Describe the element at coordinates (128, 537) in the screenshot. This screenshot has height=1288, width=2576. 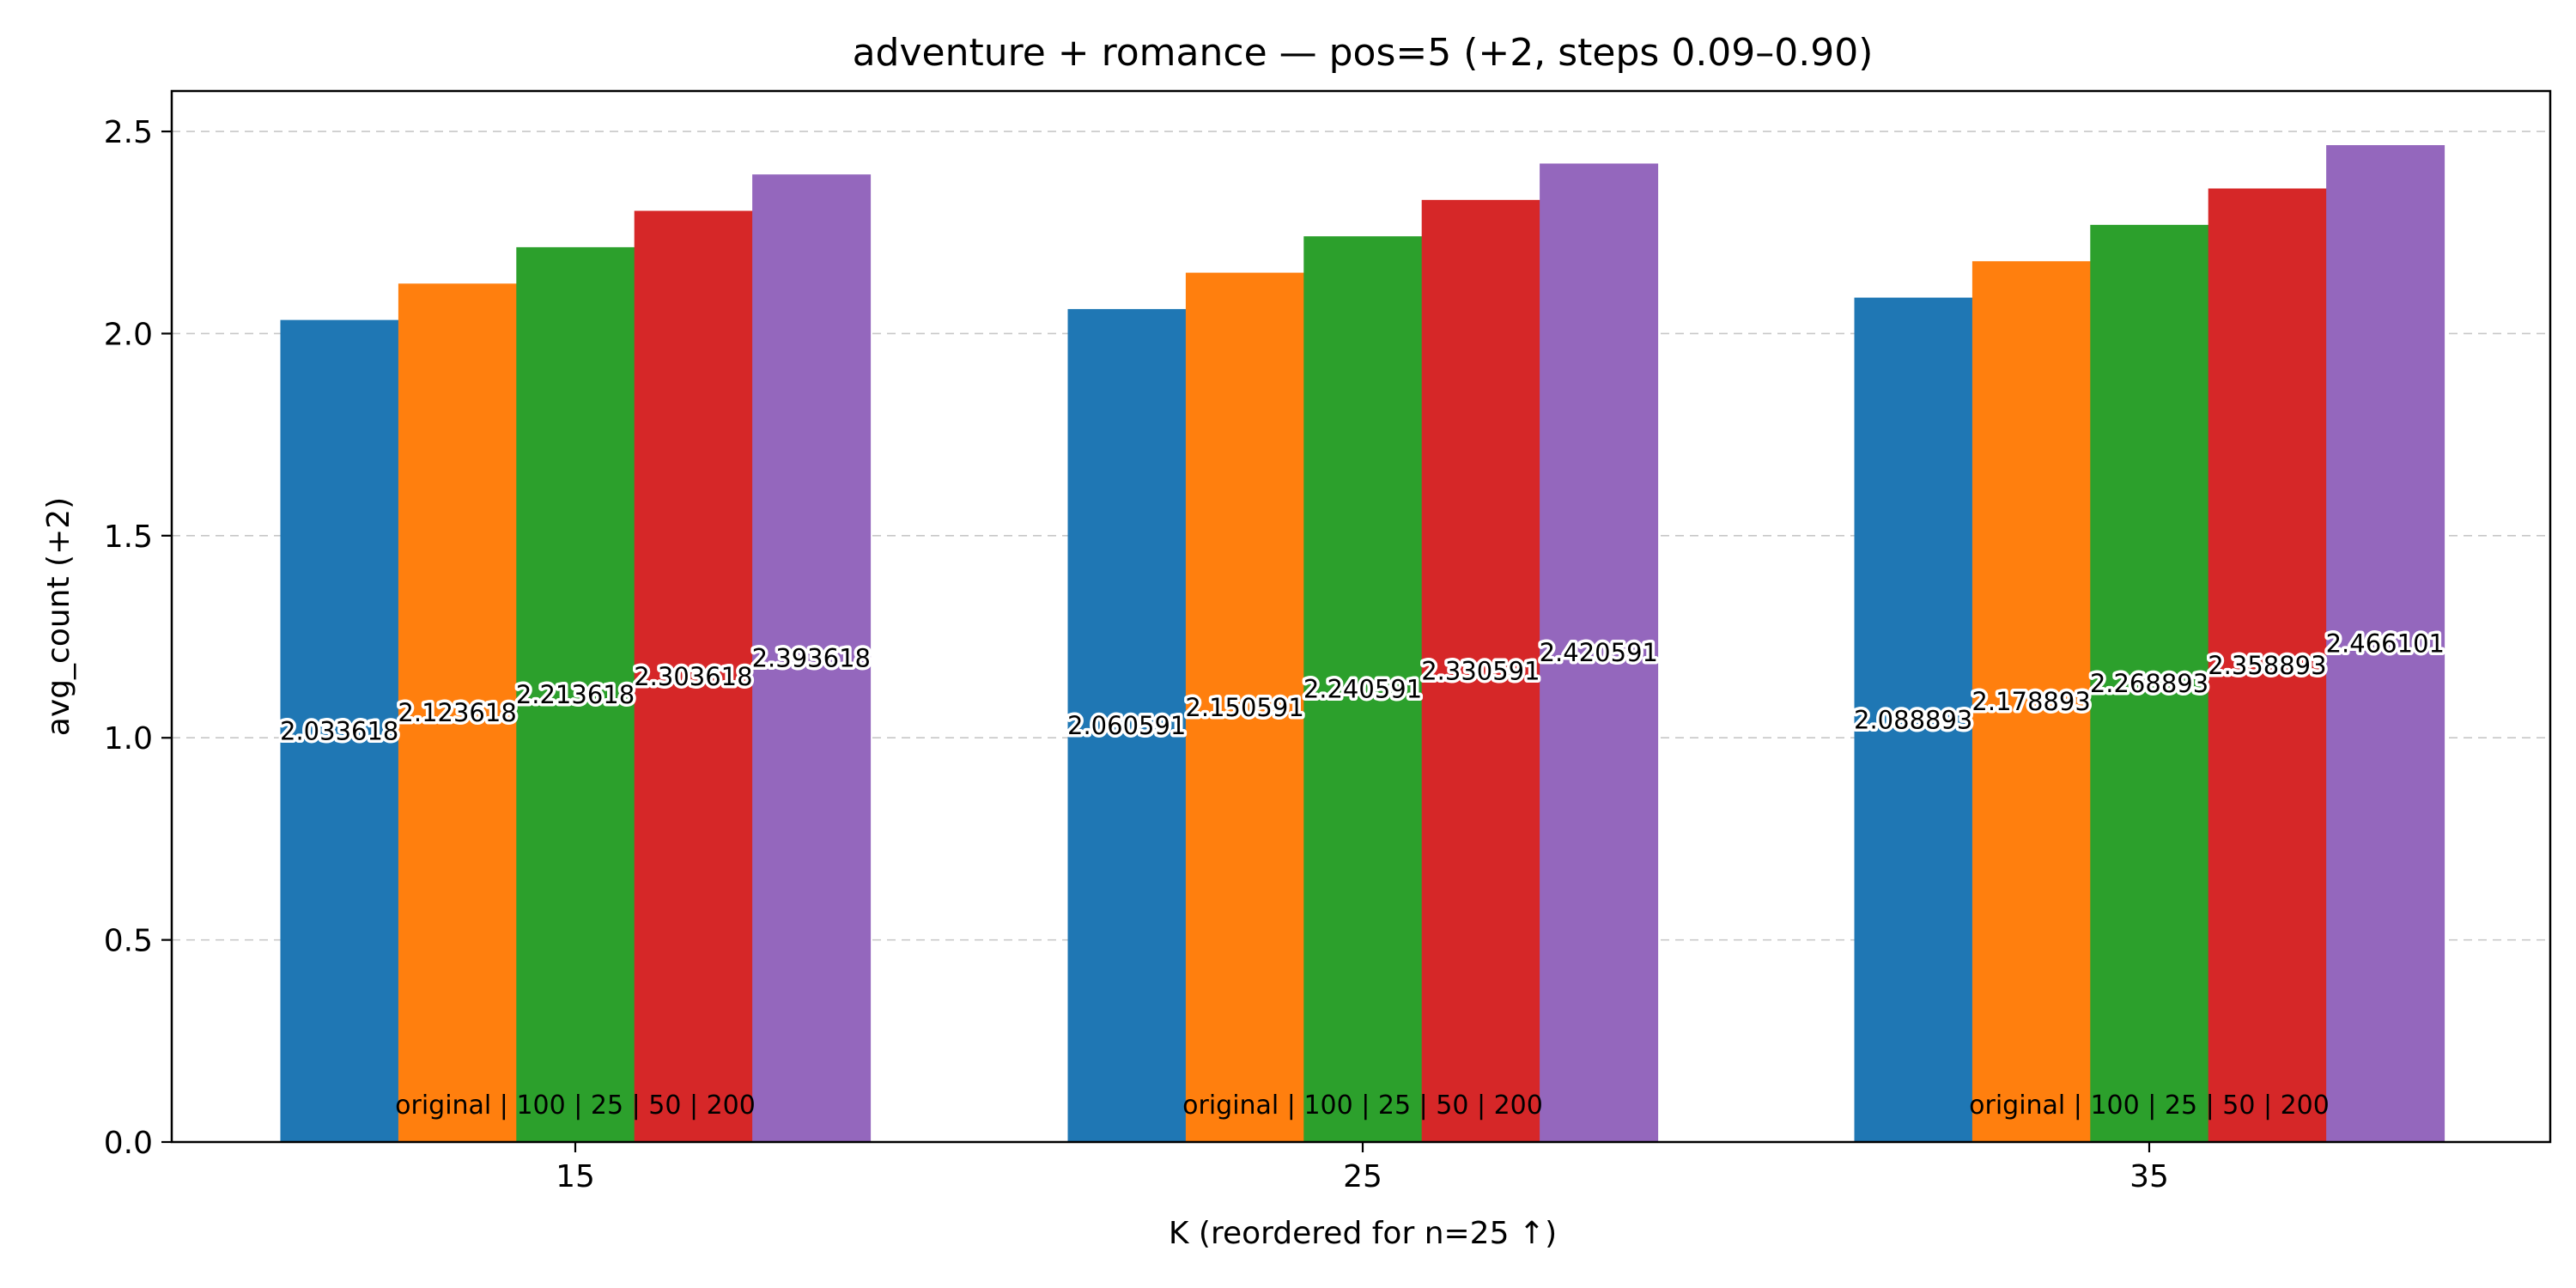
I see `y-tick-label: 1.5` at that location.